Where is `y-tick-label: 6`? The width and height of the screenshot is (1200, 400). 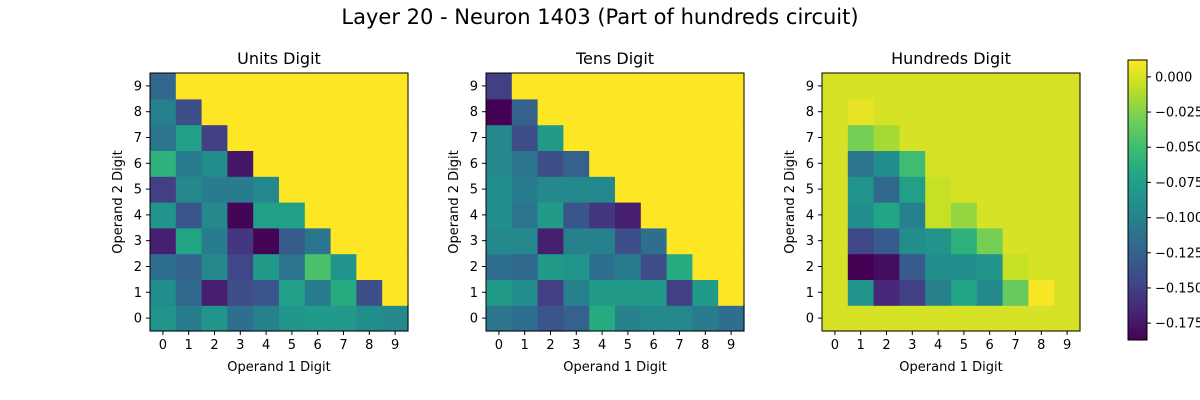 y-tick-label: 6 is located at coordinates (474, 164).